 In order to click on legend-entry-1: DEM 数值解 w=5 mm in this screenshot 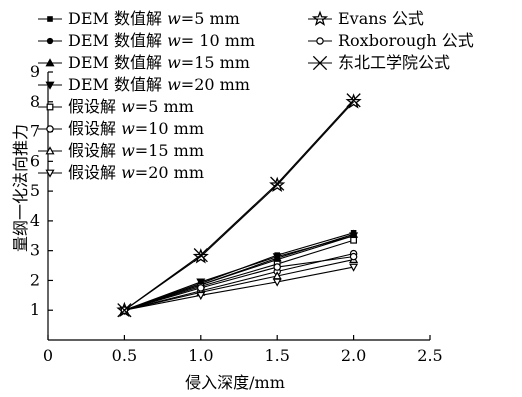, I will do `click(139, 18)`.